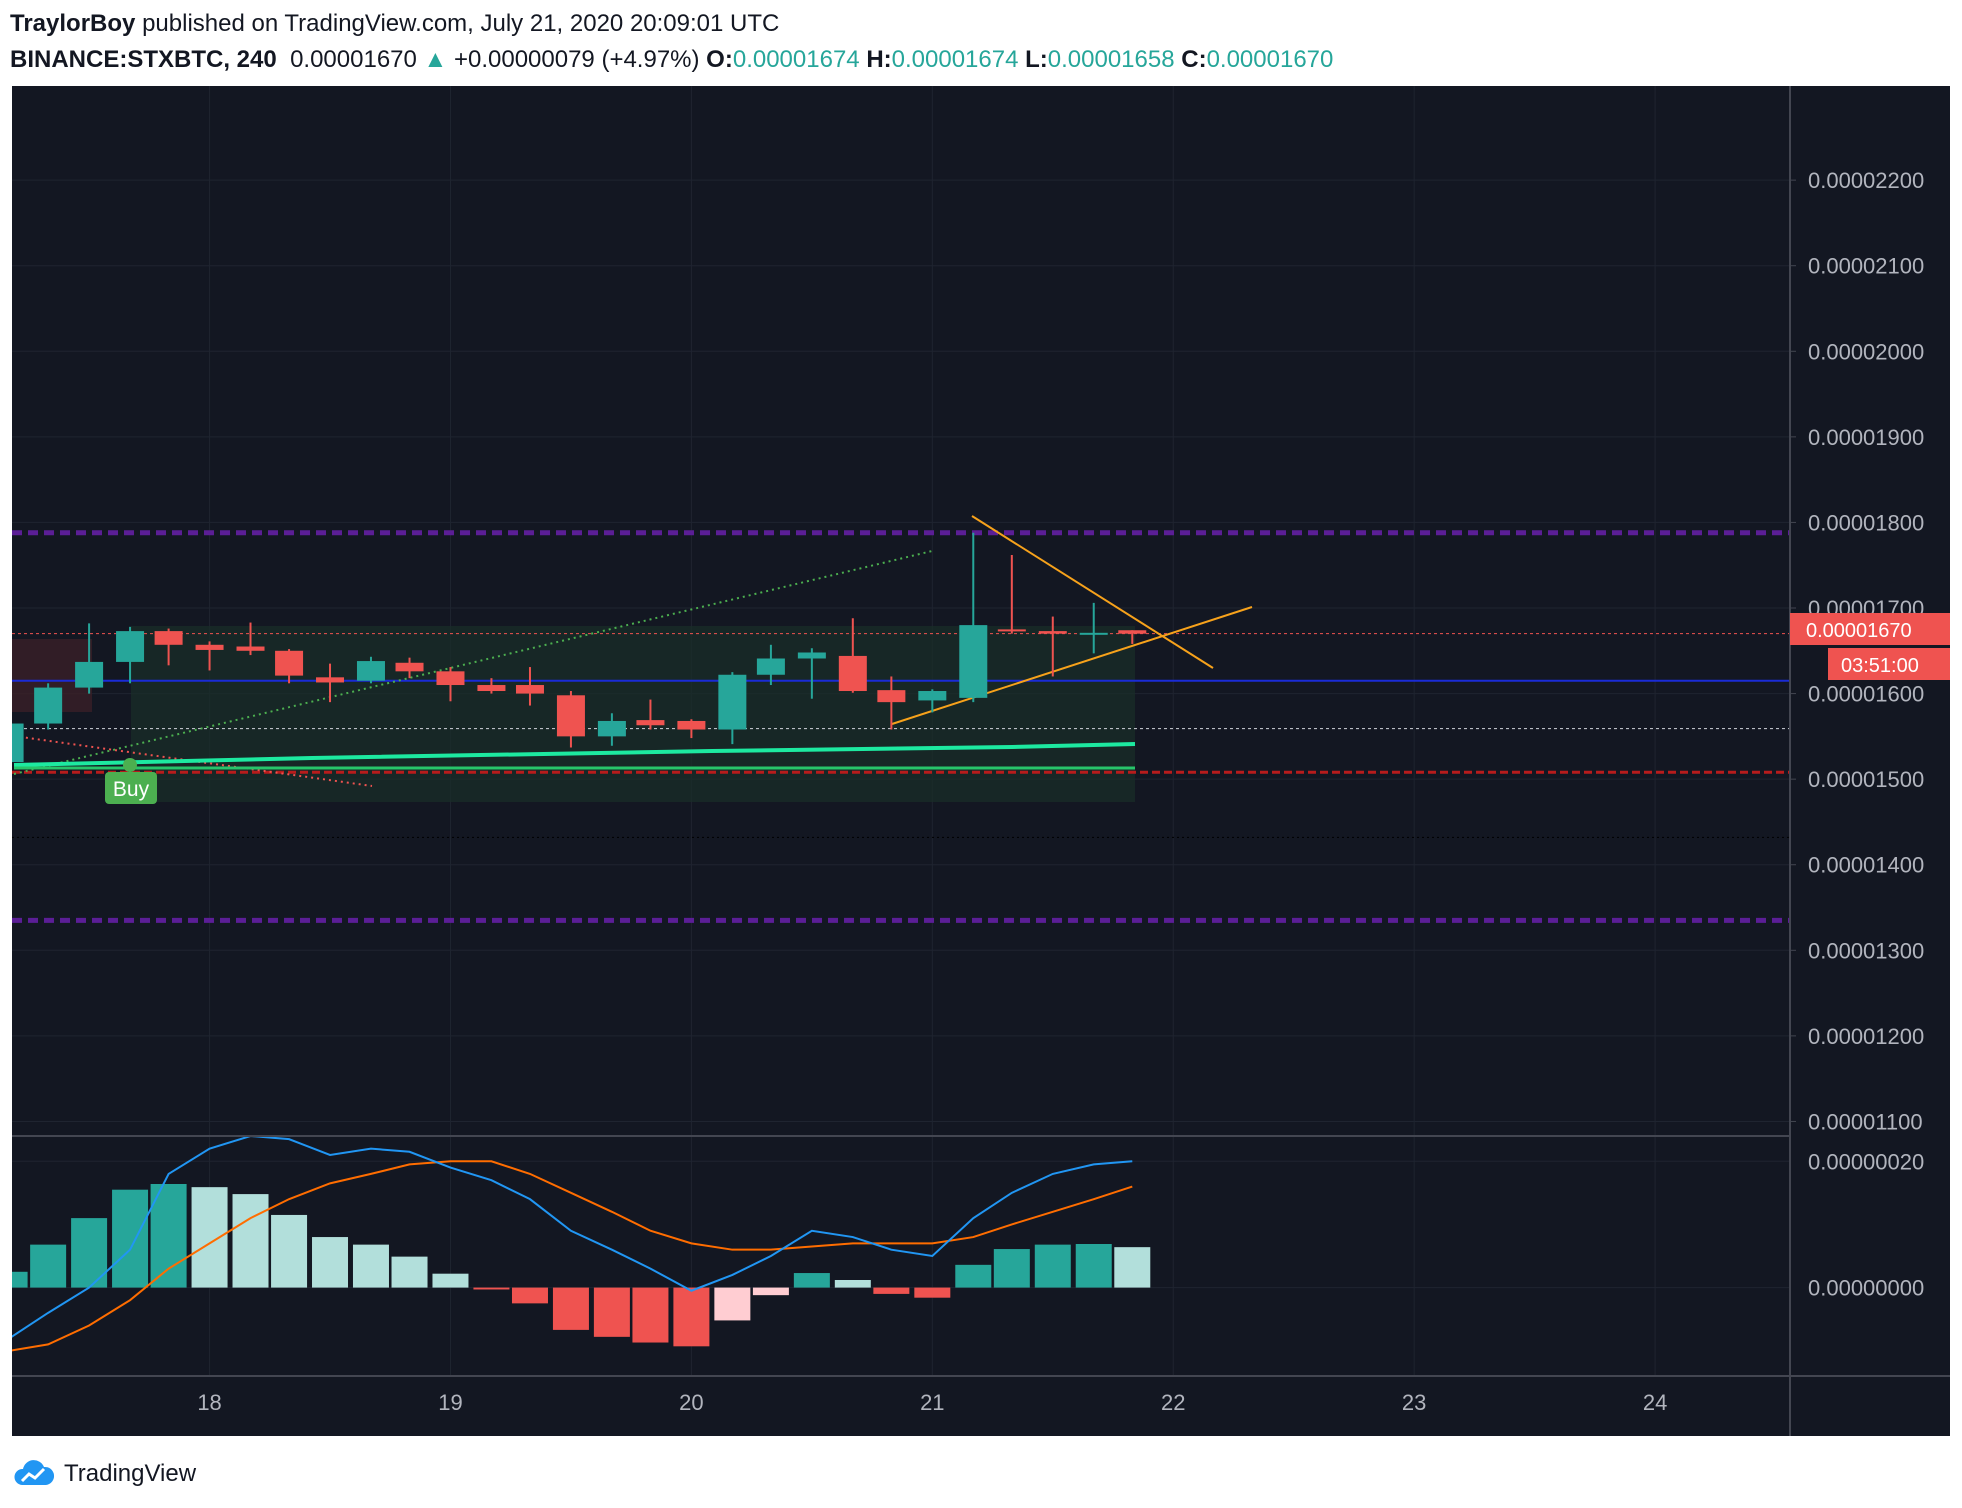 The image size is (1962, 1508). What do you see at coordinates (1866, 950) in the screenshot?
I see `price-tick-label: 0.00001300` at bounding box center [1866, 950].